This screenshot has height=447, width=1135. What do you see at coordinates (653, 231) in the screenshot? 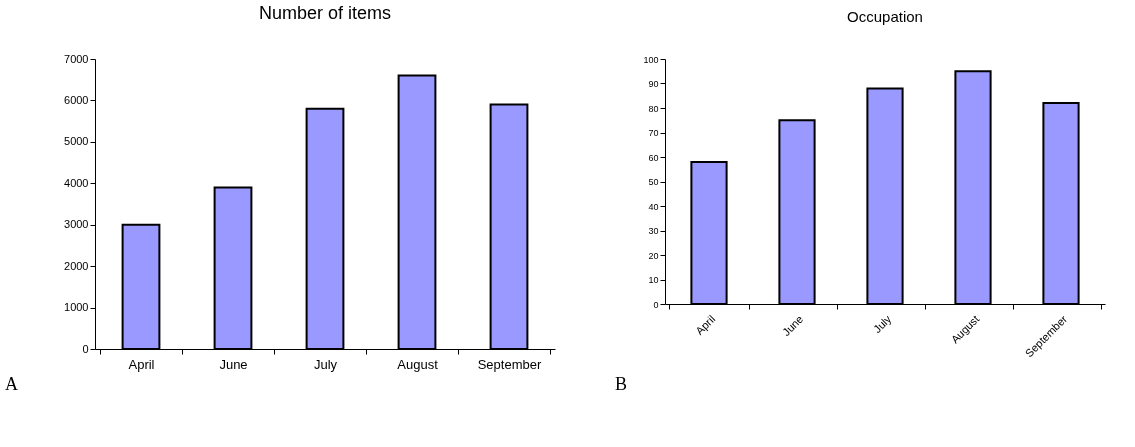
I see `y-tick-label: 30` at bounding box center [653, 231].